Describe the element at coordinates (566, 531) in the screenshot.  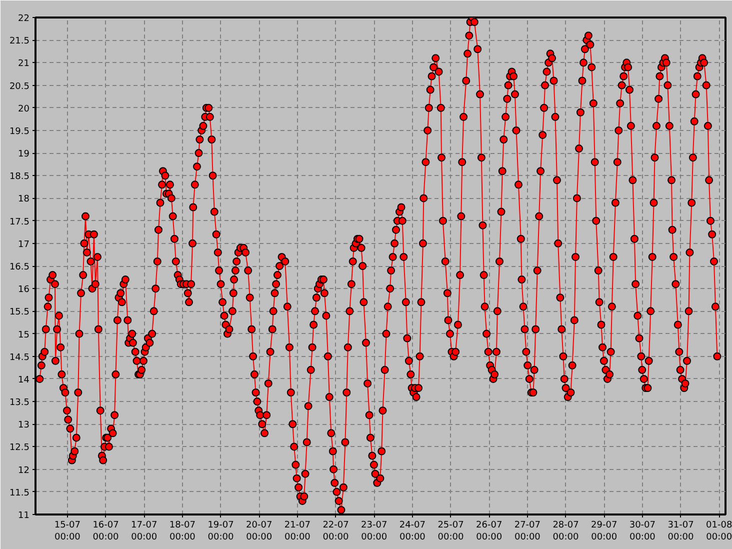
I see `x-tick-label: 28-07 00:00` at that location.